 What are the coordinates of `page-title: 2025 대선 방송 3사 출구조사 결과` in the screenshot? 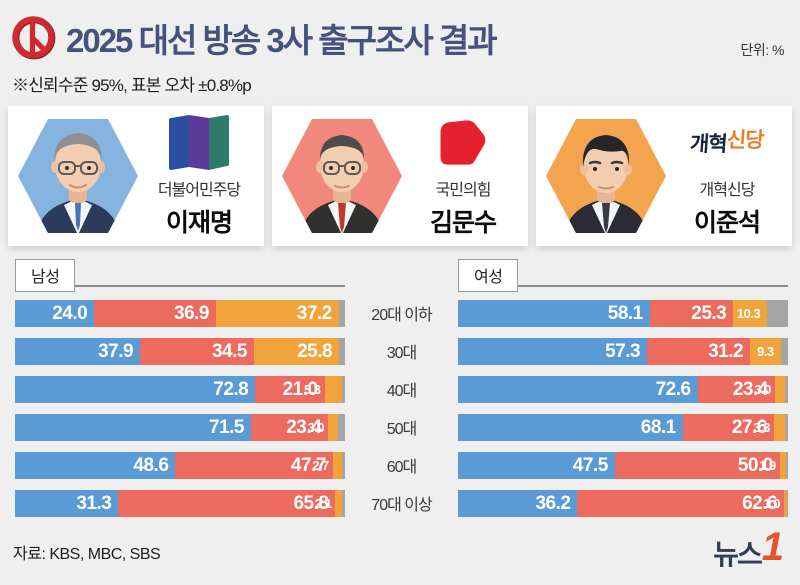 It's located at (282, 40).